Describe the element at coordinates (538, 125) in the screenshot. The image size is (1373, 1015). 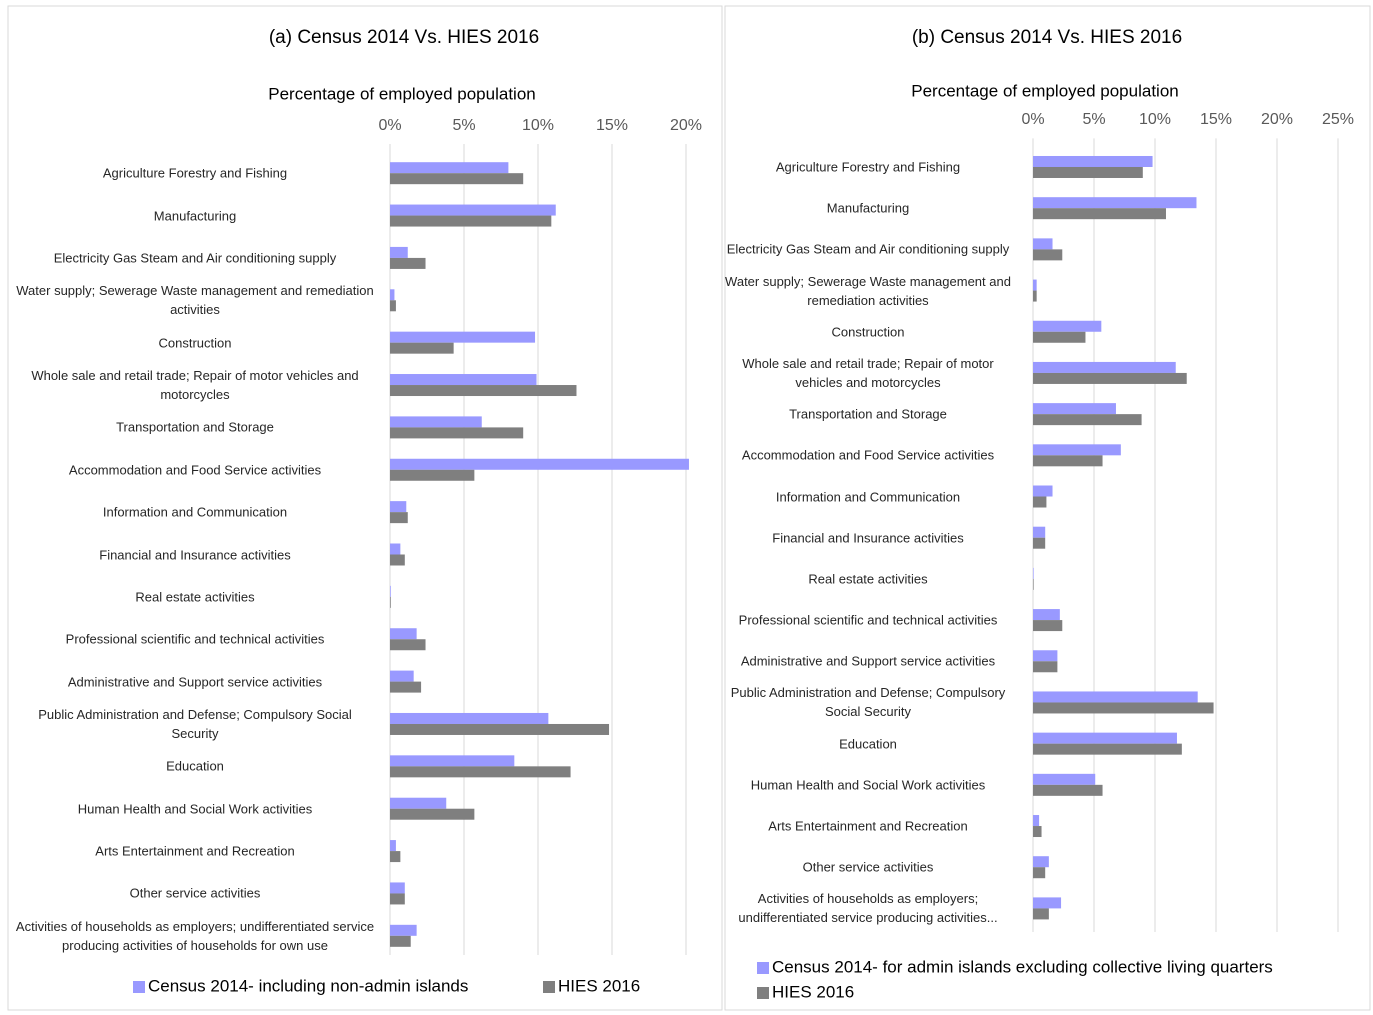
I see `x-tick-label: 10%` at that location.